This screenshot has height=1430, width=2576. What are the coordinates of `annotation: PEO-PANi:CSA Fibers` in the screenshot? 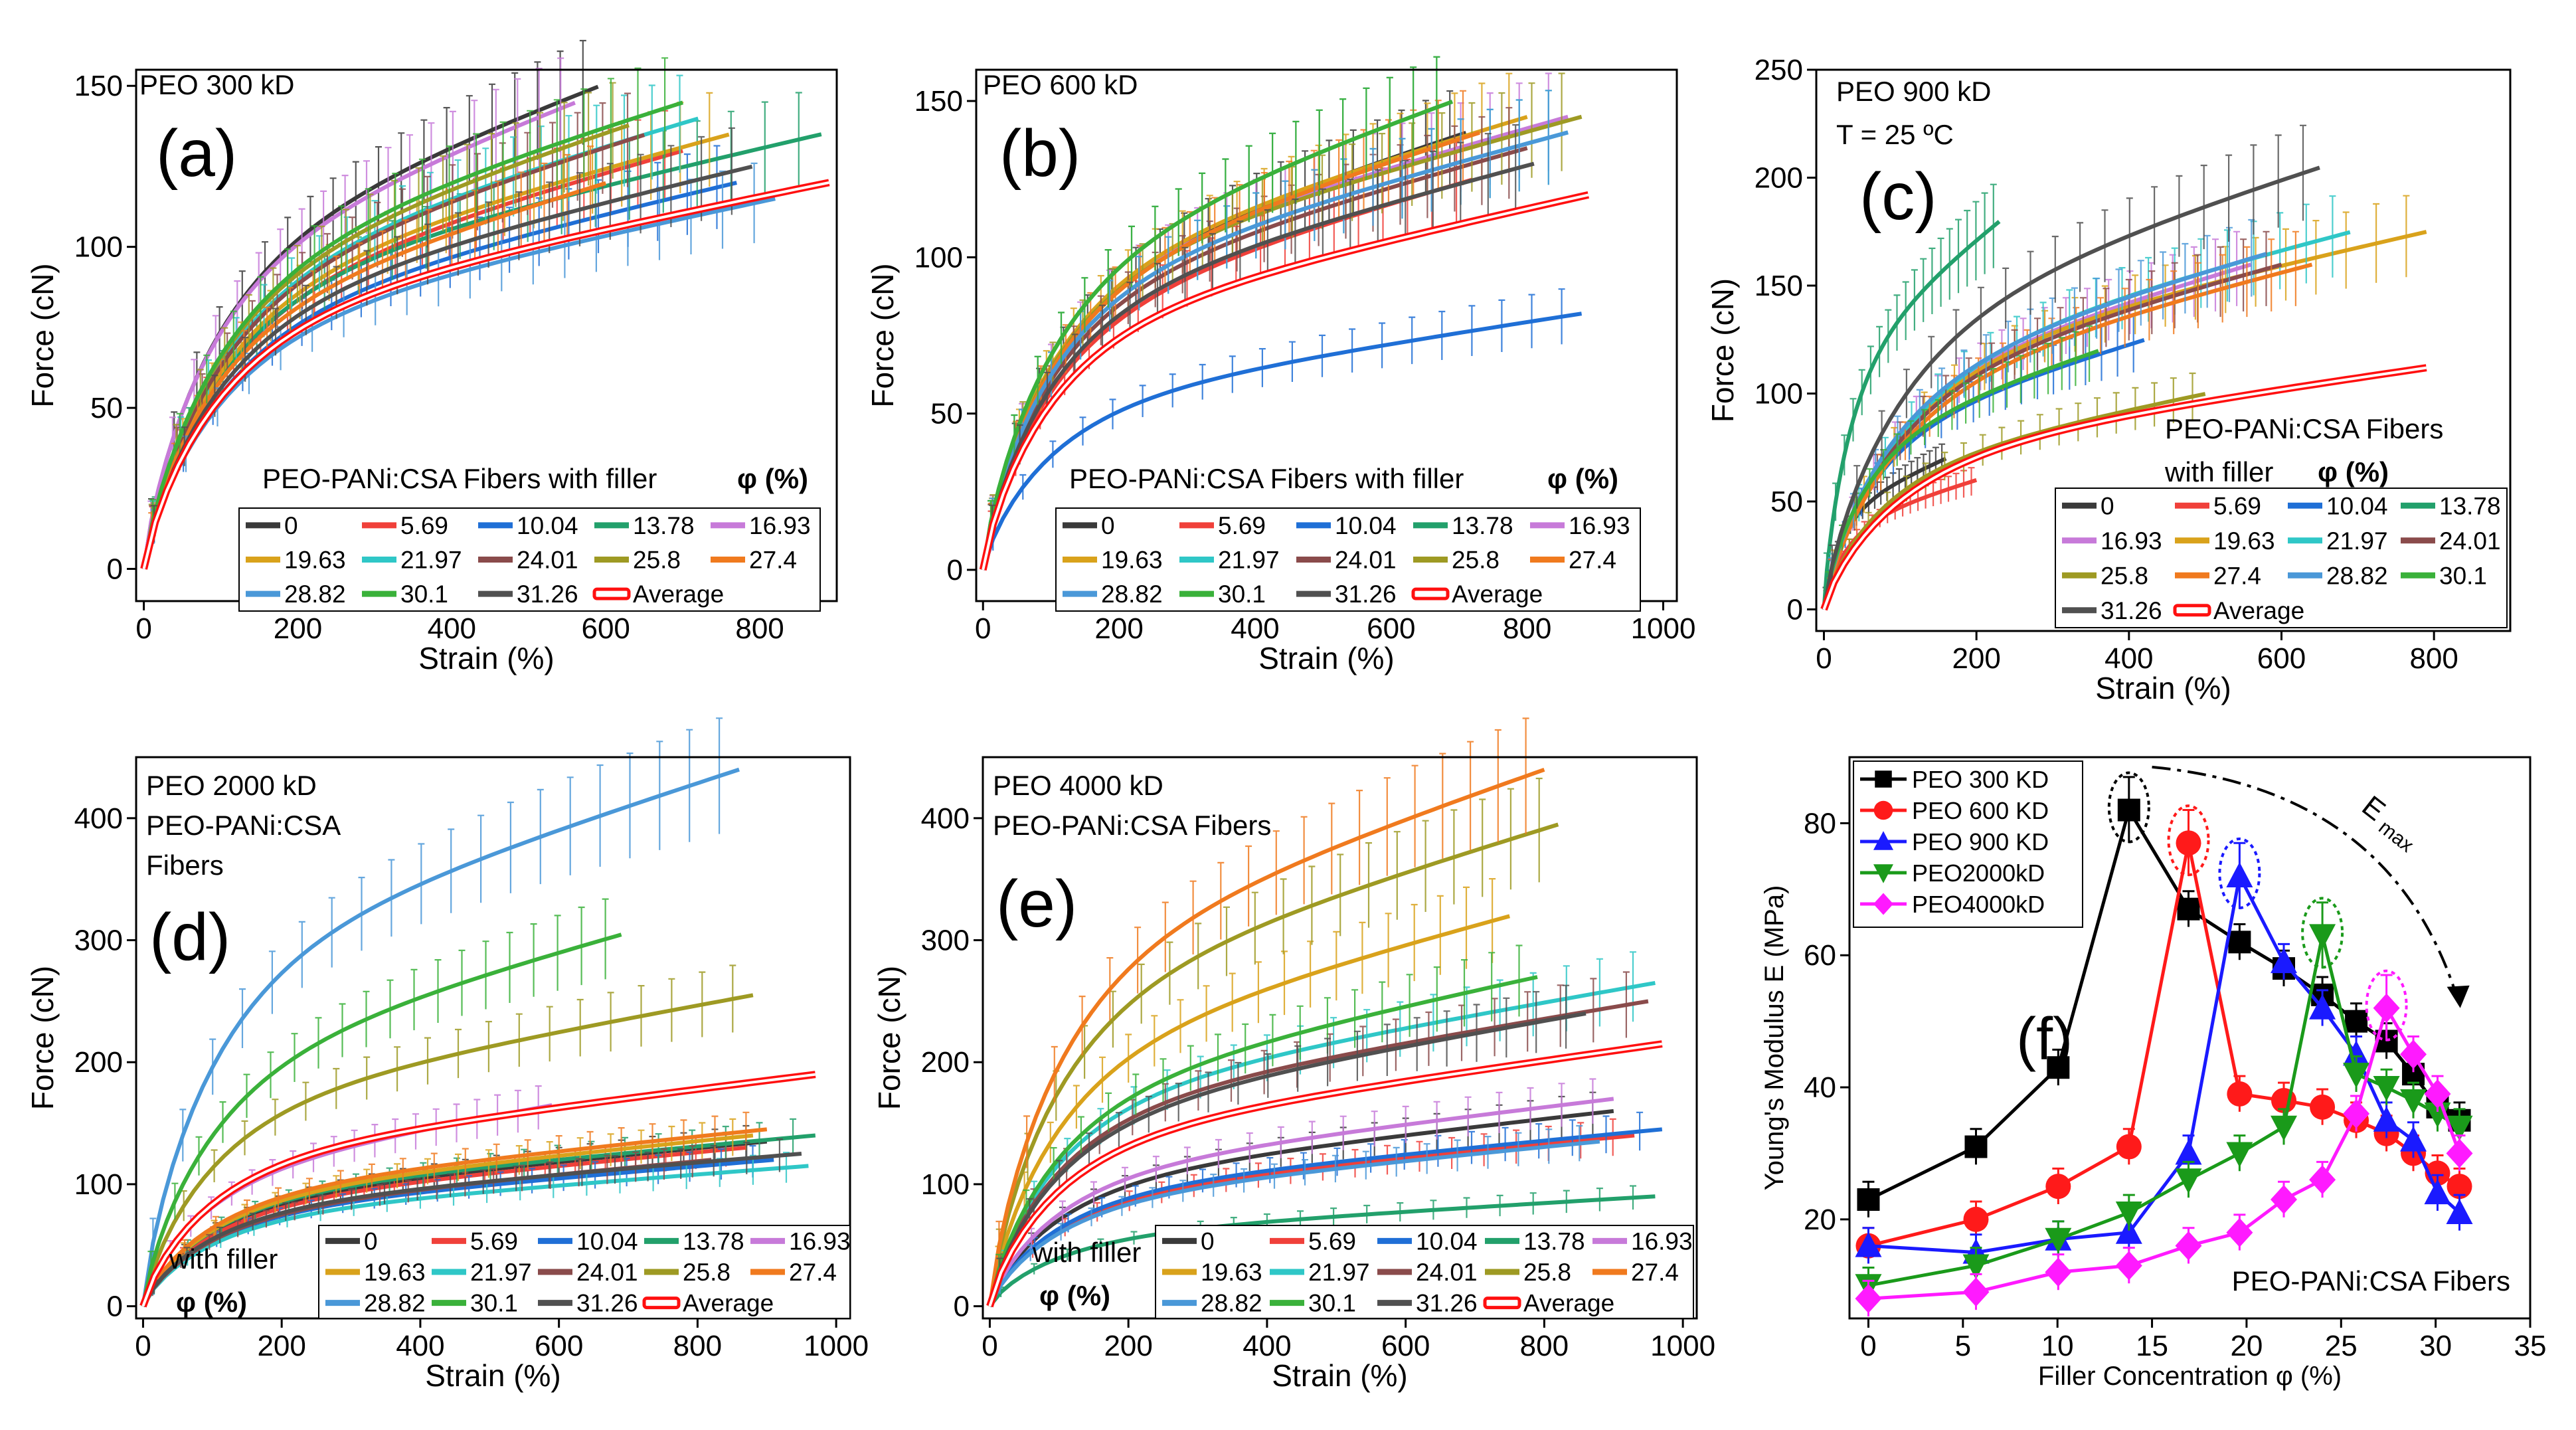 It's located at (2371, 1280).